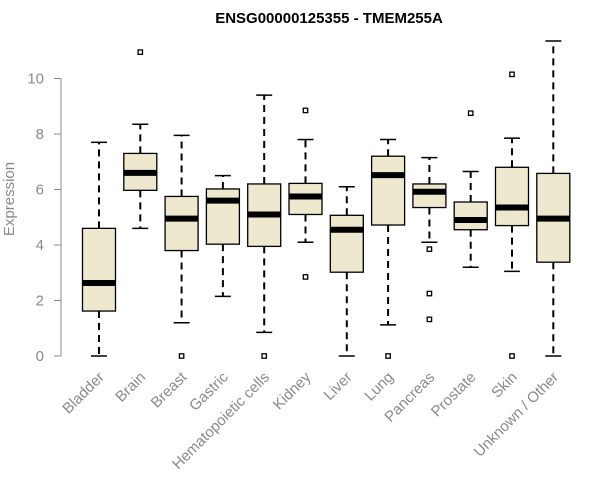  What do you see at coordinates (40, 190) in the screenshot?
I see `y-tick-label: 6` at bounding box center [40, 190].